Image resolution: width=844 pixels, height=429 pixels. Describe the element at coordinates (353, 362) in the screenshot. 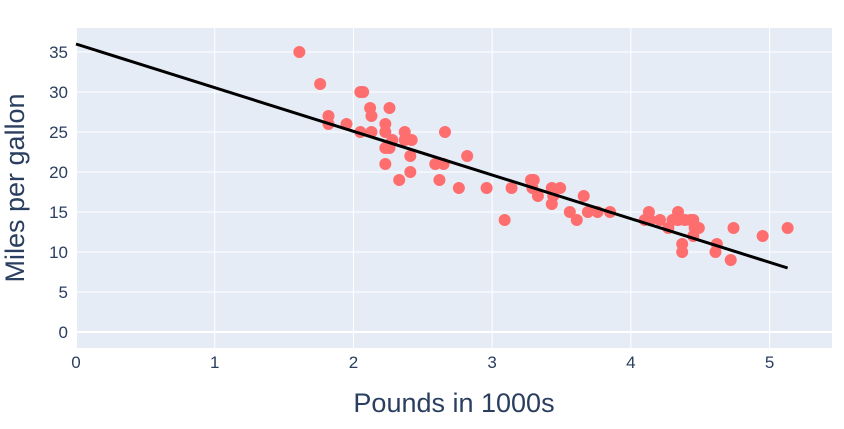

I see `x-tick-label: 2` at that location.